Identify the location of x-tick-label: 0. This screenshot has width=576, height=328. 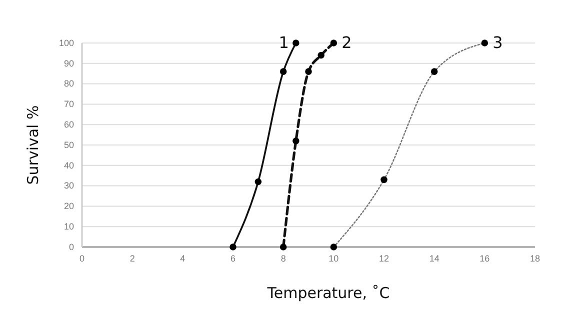
(82, 258).